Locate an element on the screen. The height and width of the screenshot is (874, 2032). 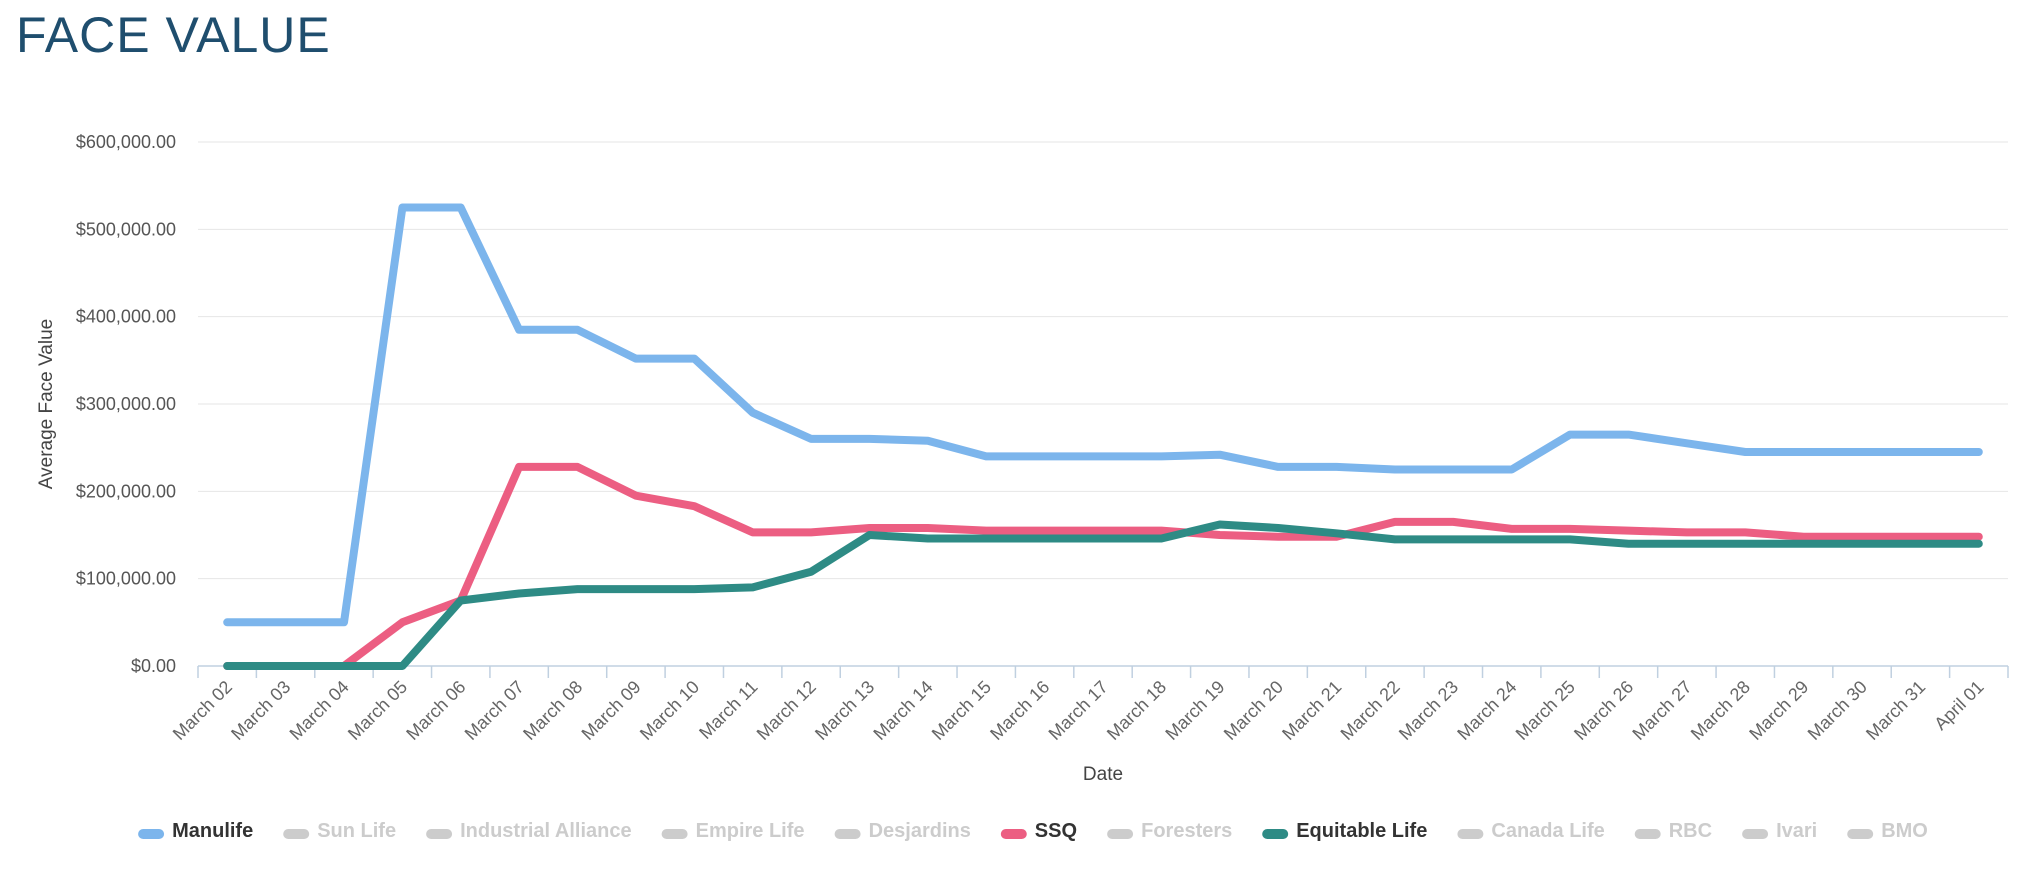
legend-item-empire-life: Empire Life is located at coordinates (733, 831).